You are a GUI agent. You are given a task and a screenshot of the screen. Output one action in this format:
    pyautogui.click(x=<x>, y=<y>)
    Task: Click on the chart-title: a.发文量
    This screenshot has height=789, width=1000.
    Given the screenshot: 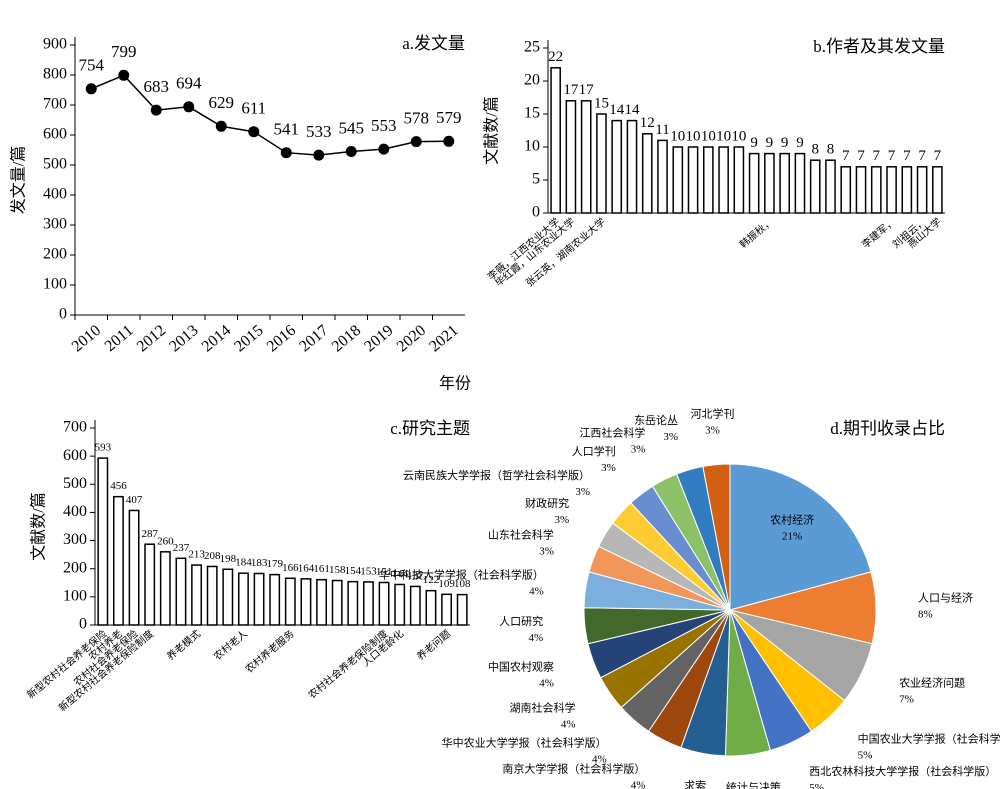 What is the action you would take?
    pyautogui.click(x=433, y=43)
    